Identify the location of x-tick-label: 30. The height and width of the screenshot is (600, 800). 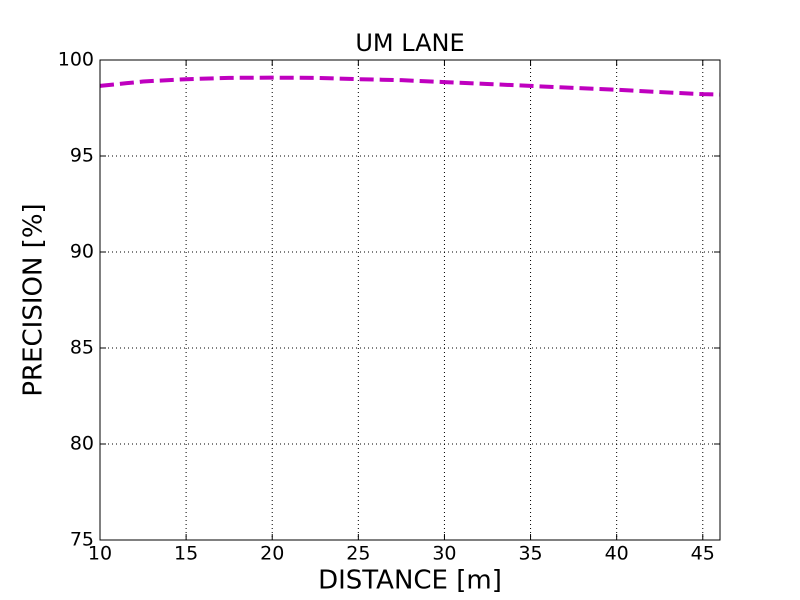
(444, 554).